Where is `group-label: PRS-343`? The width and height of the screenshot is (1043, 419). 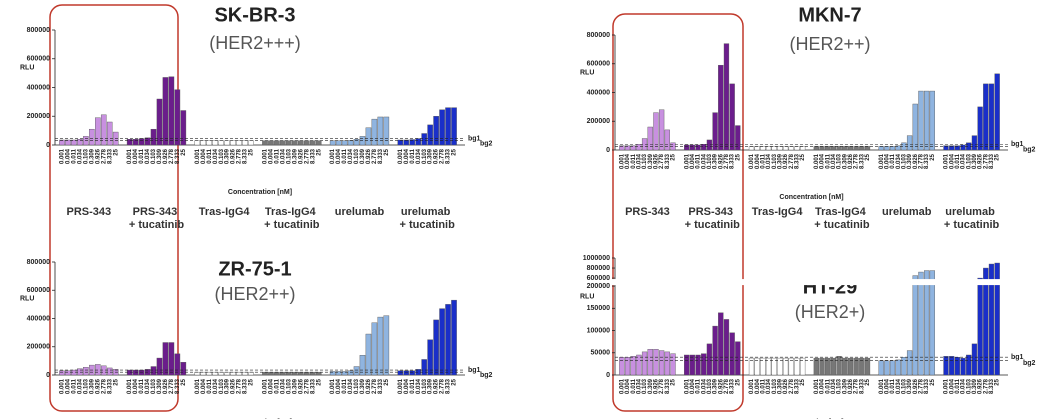 group-label: PRS-343 is located at coordinates (647, 212).